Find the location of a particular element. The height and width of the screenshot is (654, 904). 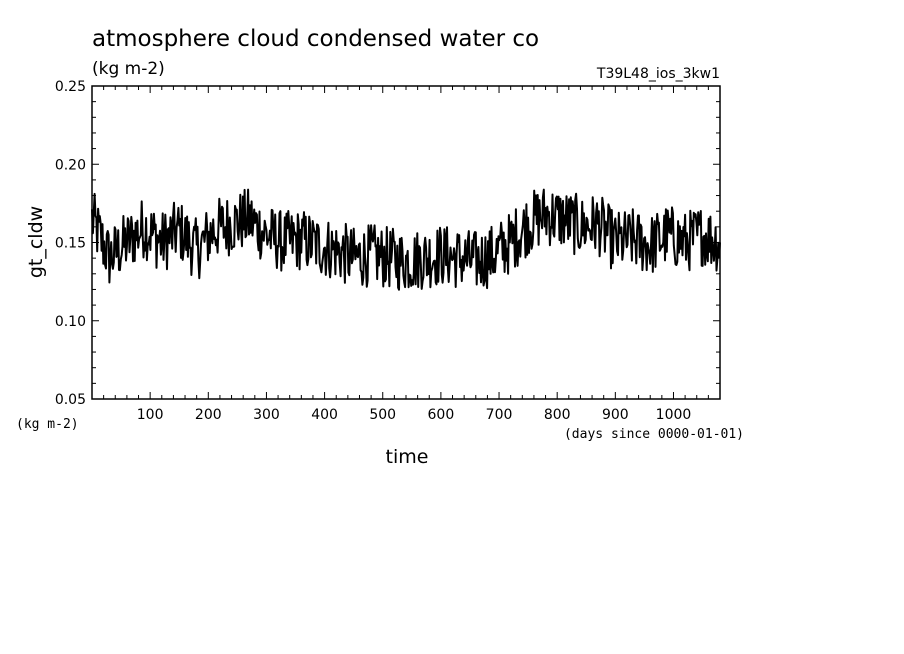

y-tick-label: 0.20 is located at coordinates (70, 165).